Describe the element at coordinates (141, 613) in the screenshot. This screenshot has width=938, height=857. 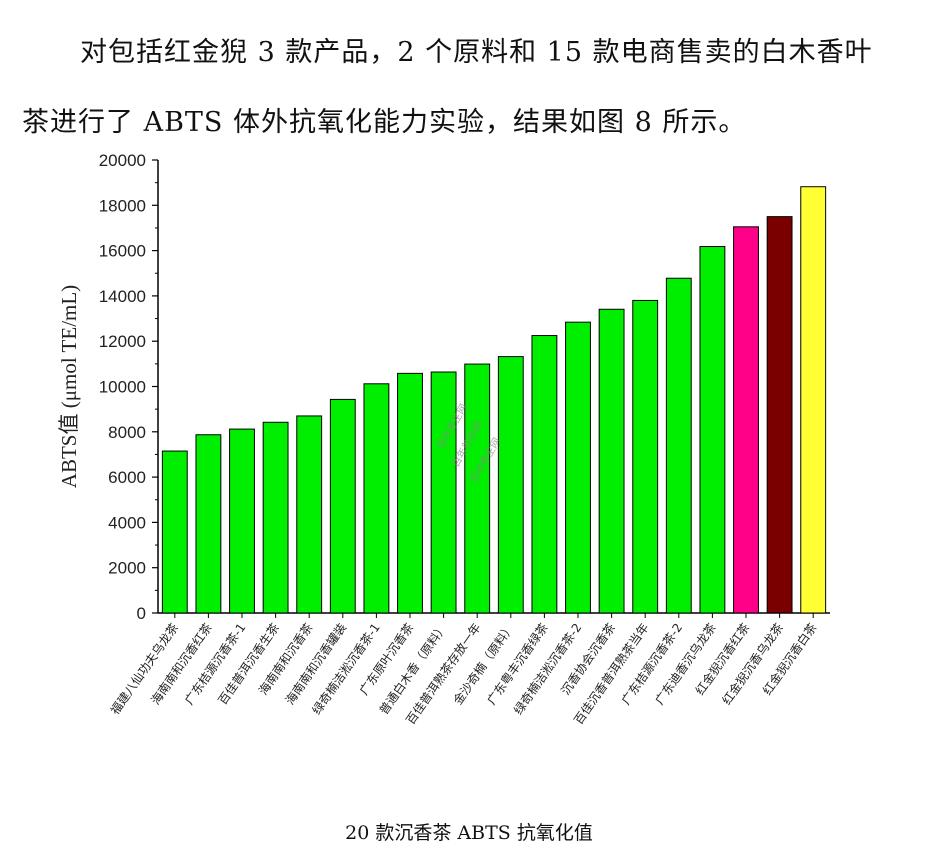
I see `y-tick-label: 0` at that location.